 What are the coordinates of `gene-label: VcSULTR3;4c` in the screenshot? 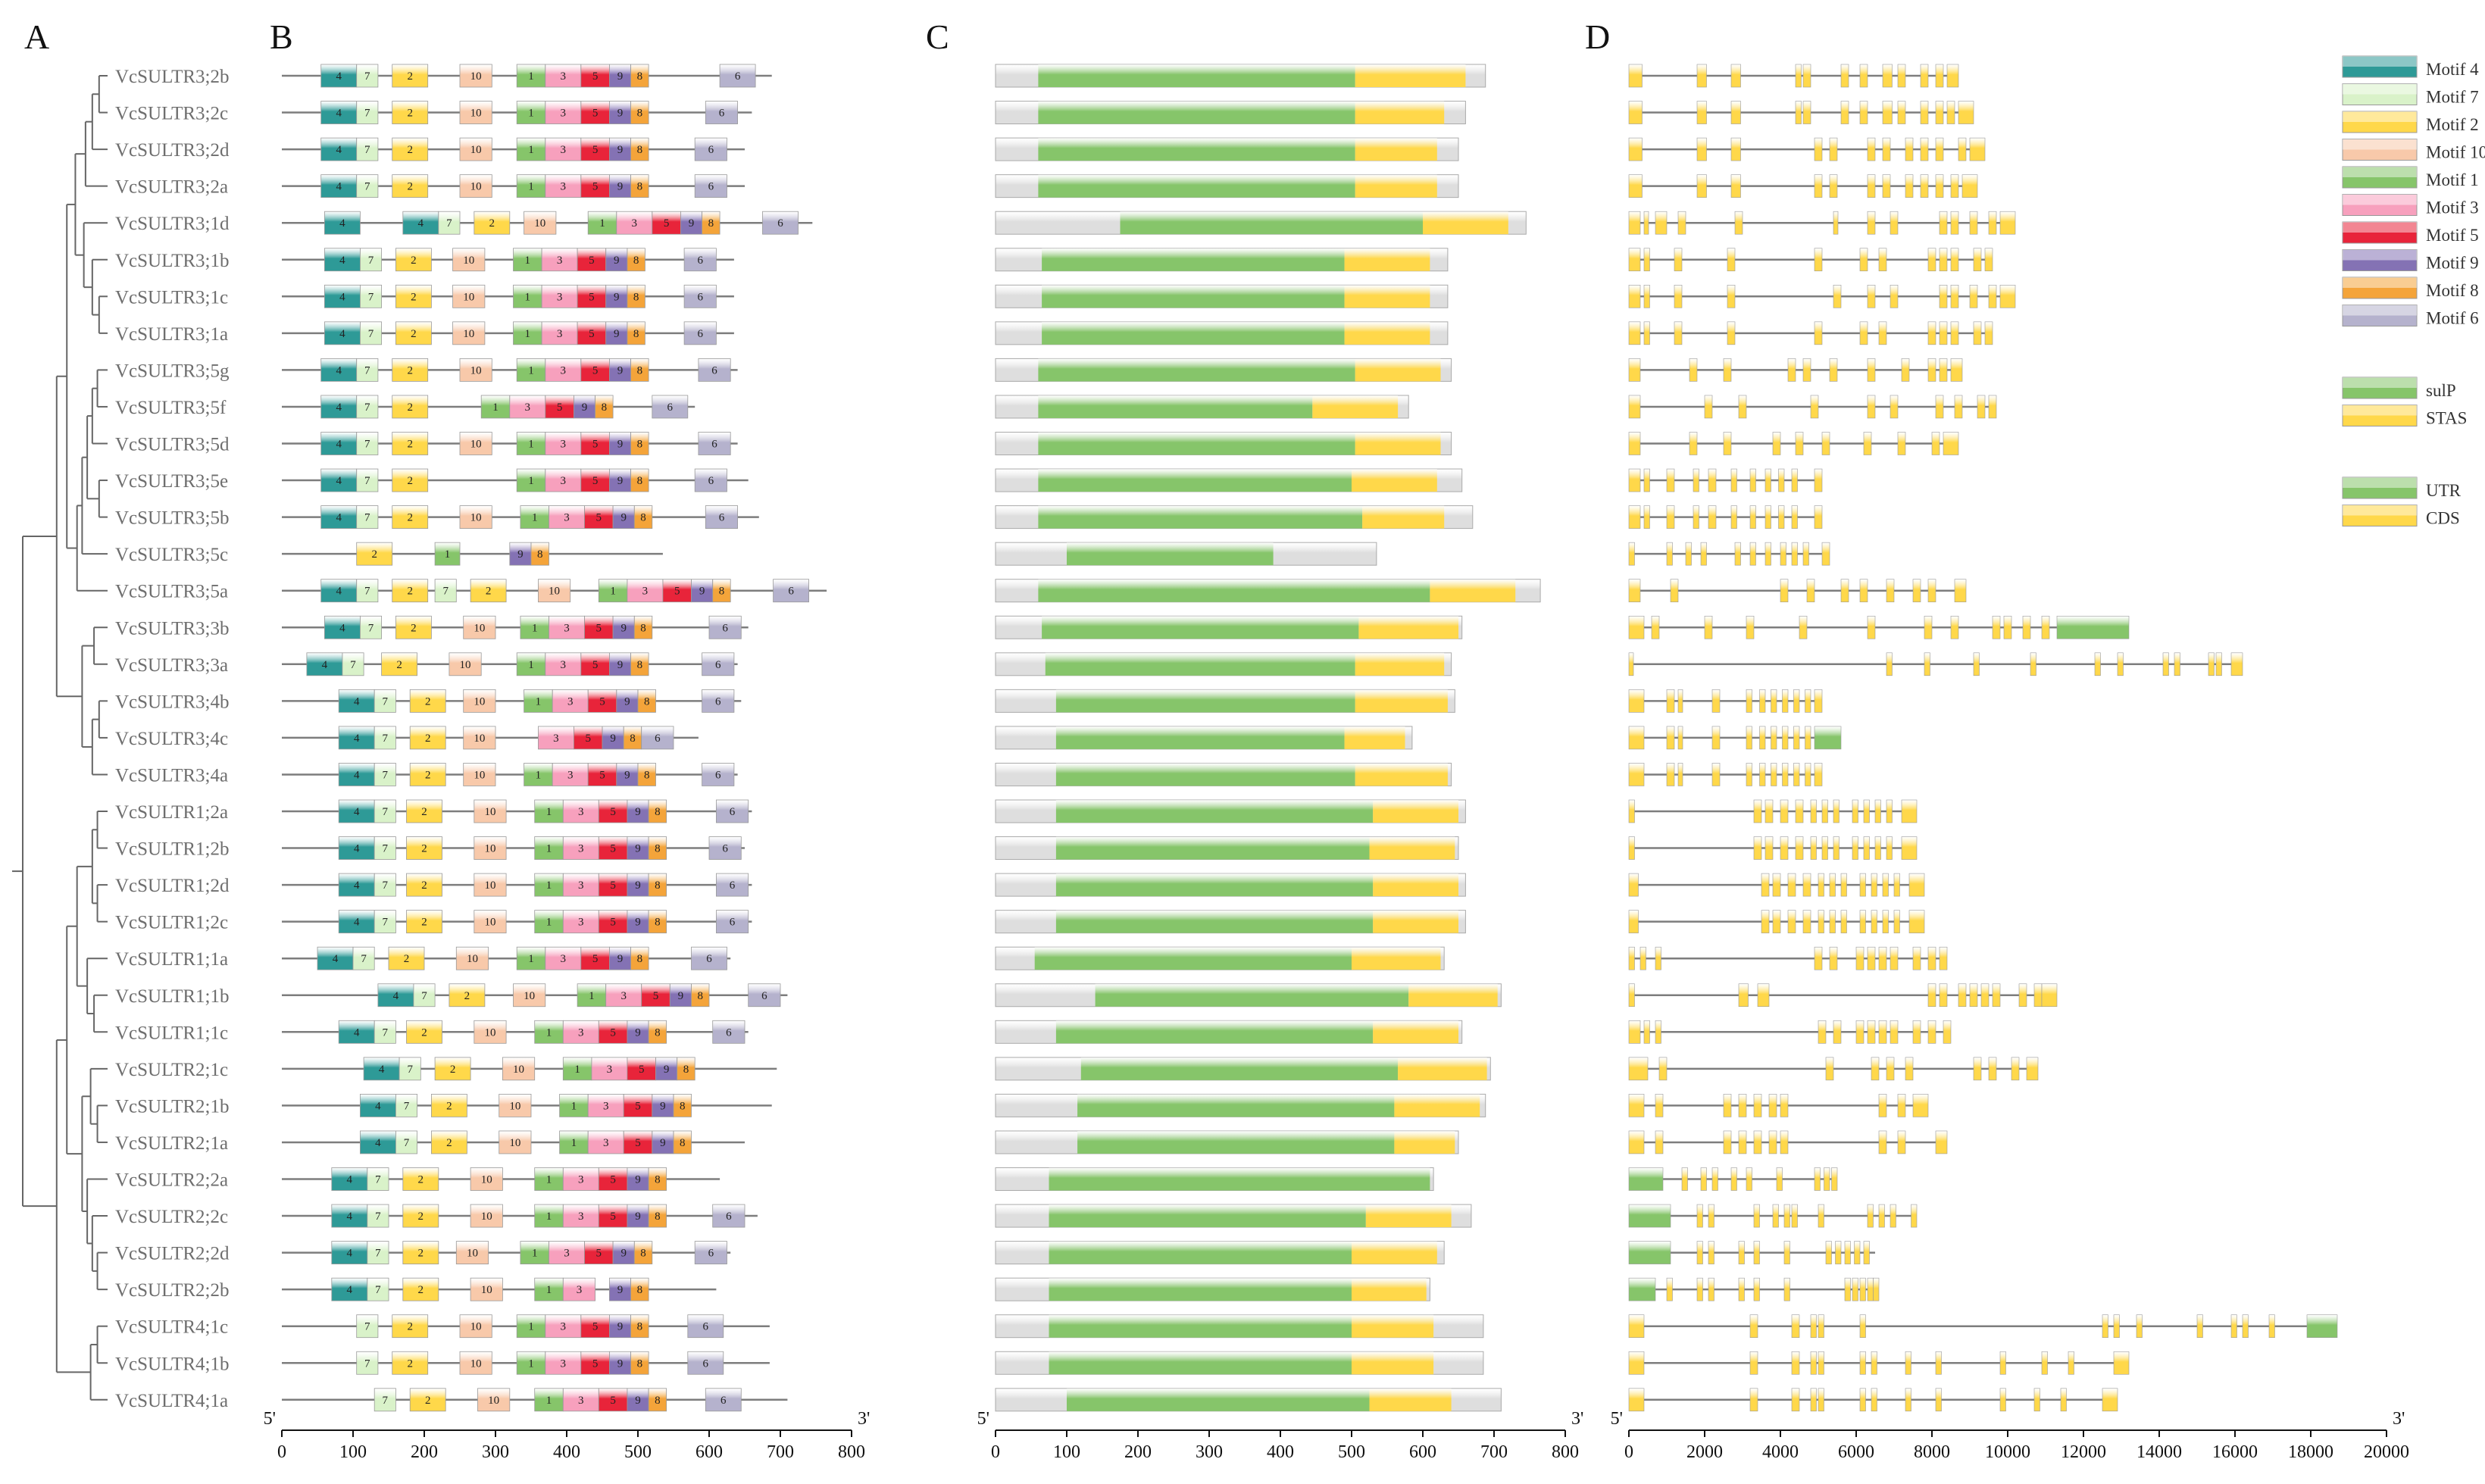 It's located at (171, 739).